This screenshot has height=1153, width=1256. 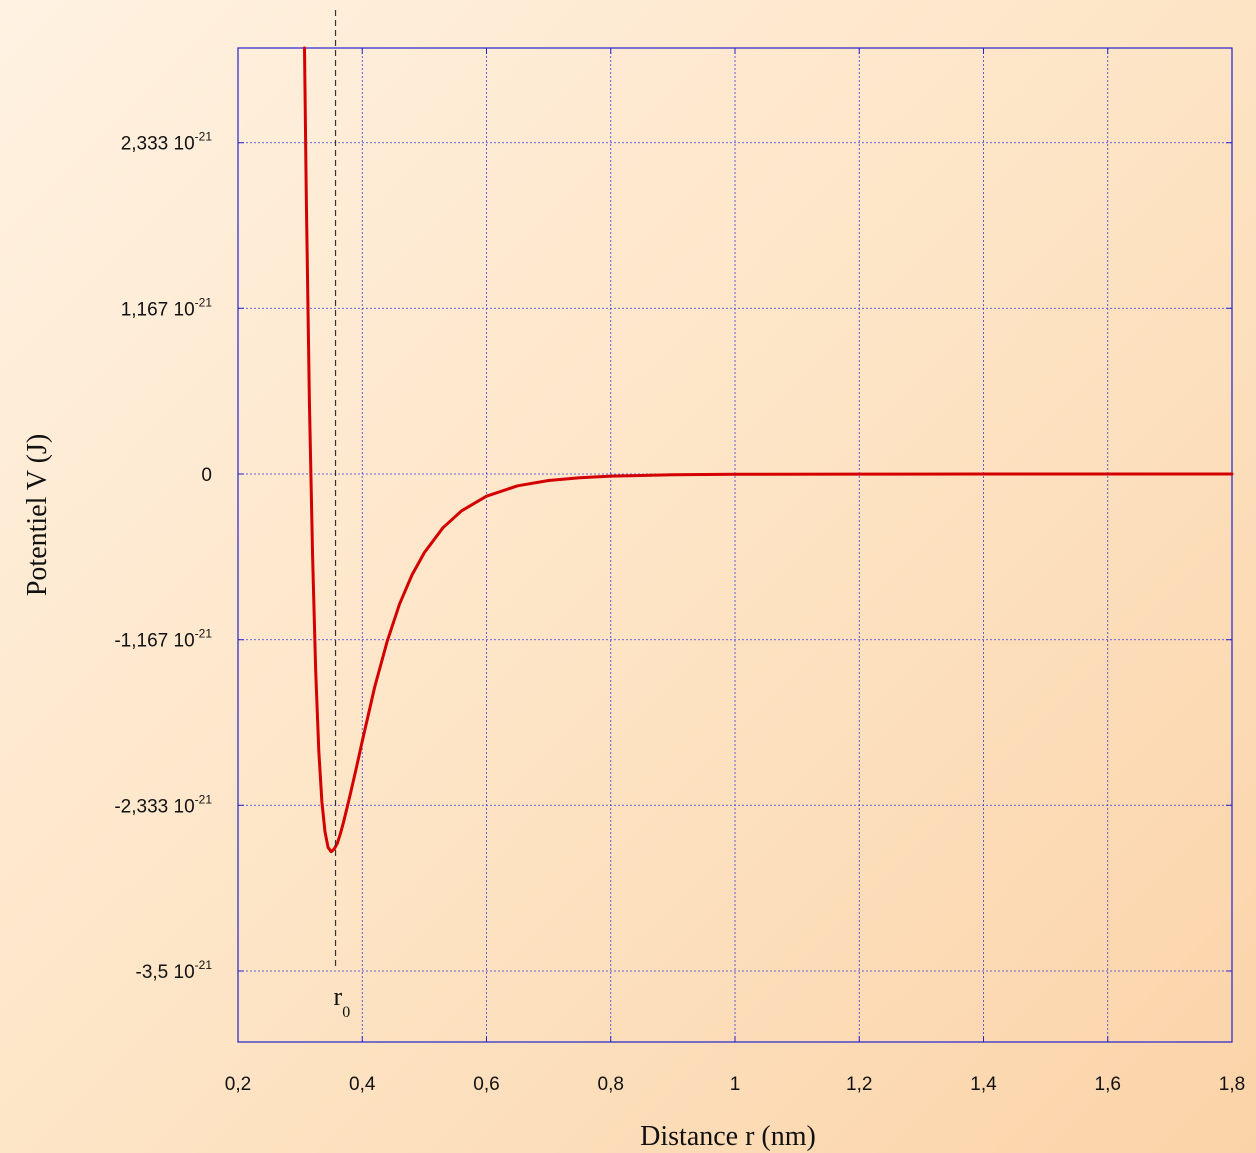 What do you see at coordinates (859, 1084) in the screenshot?
I see `x-tick-label-5: 1,2` at bounding box center [859, 1084].